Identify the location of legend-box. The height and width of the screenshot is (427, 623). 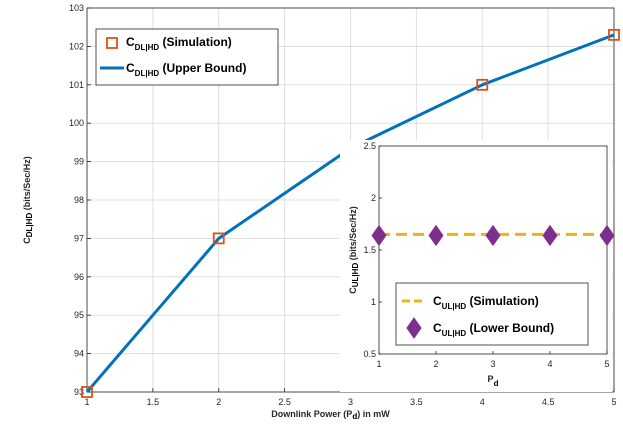
(187, 57).